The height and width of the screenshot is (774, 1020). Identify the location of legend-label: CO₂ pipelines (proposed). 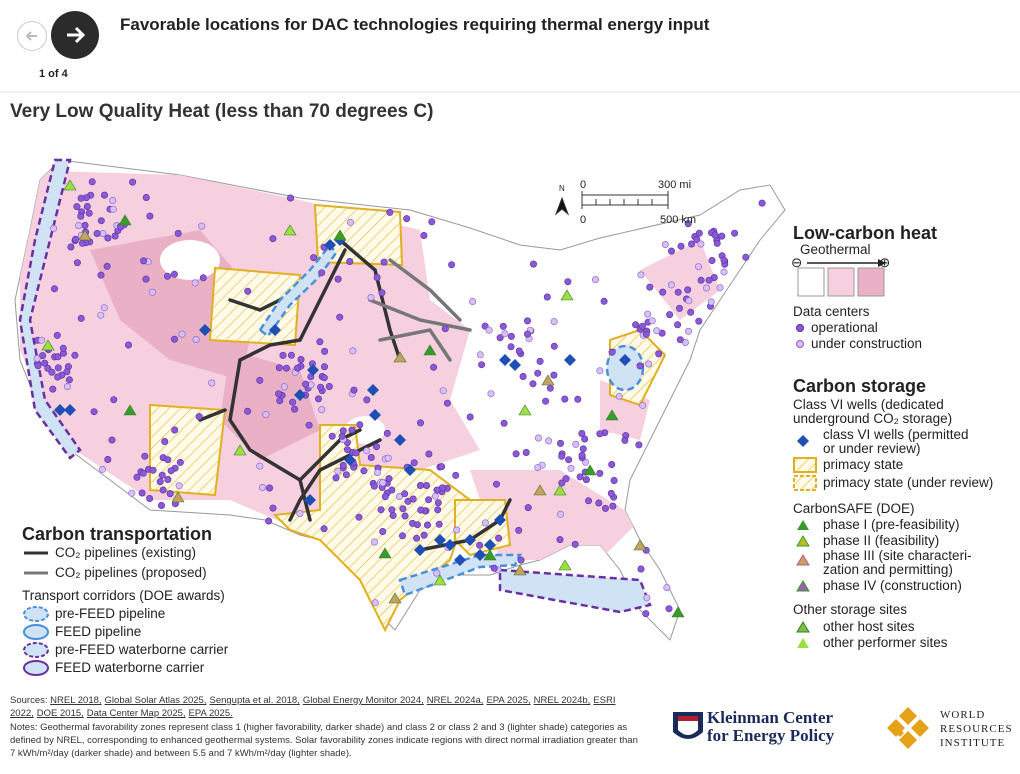
(131, 572).